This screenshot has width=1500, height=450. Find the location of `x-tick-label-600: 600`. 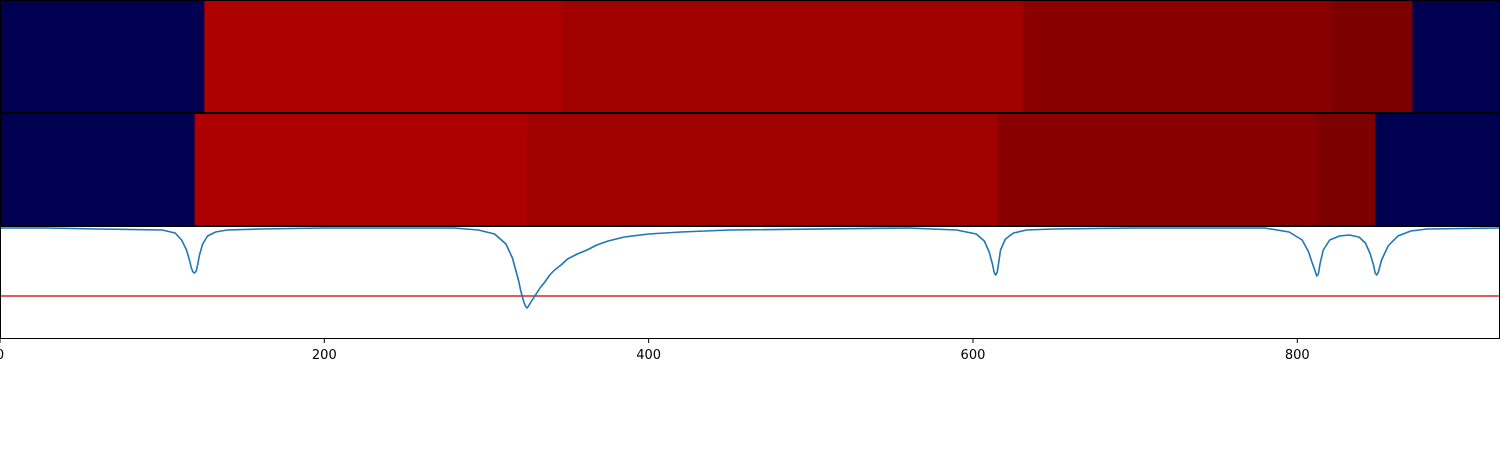

x-tick-label-600: 600 is located at coordinates (973, 355).